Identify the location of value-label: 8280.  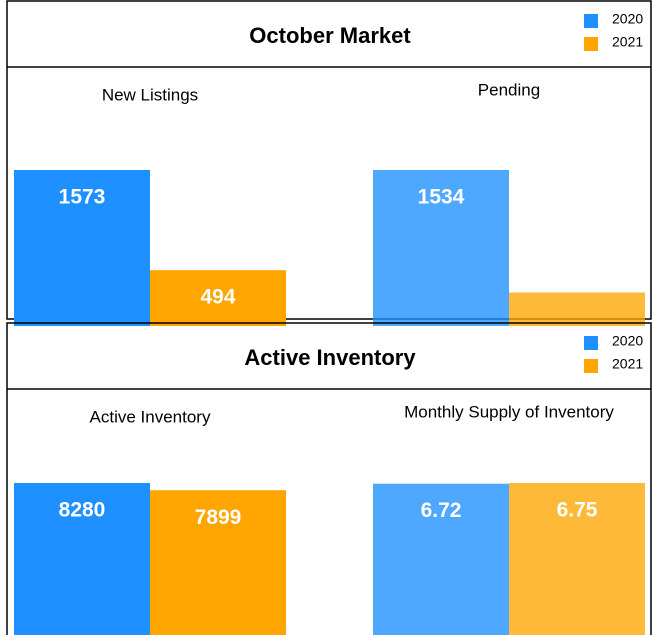
(82, 510).